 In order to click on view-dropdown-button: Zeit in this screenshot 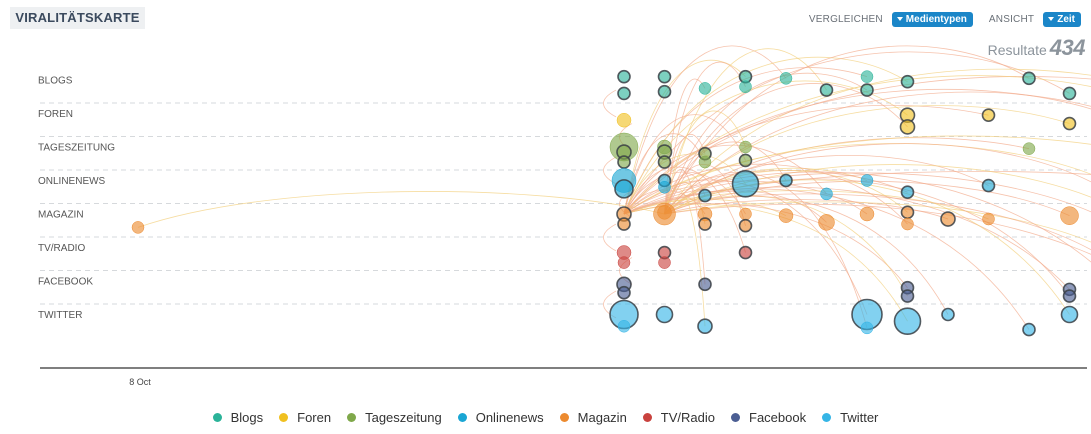, I will do `click(1062, 19)`.